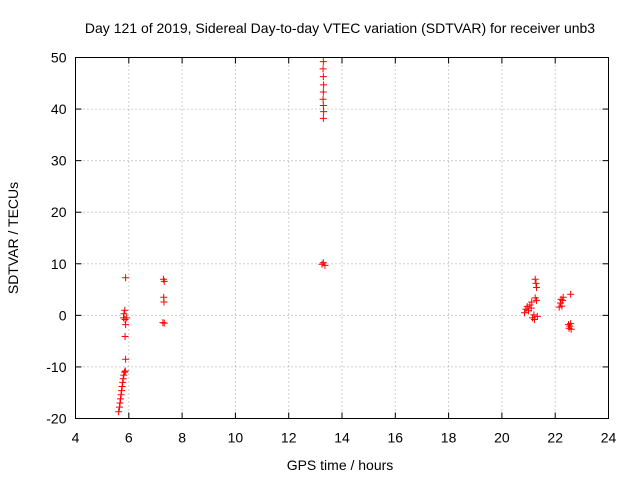 The height and width of the screenshot is (480, 640). What do you see at coordinates (396, 438) in the screenshot?
I see `x-tick-label: 16` at bounding box center [396, 438].